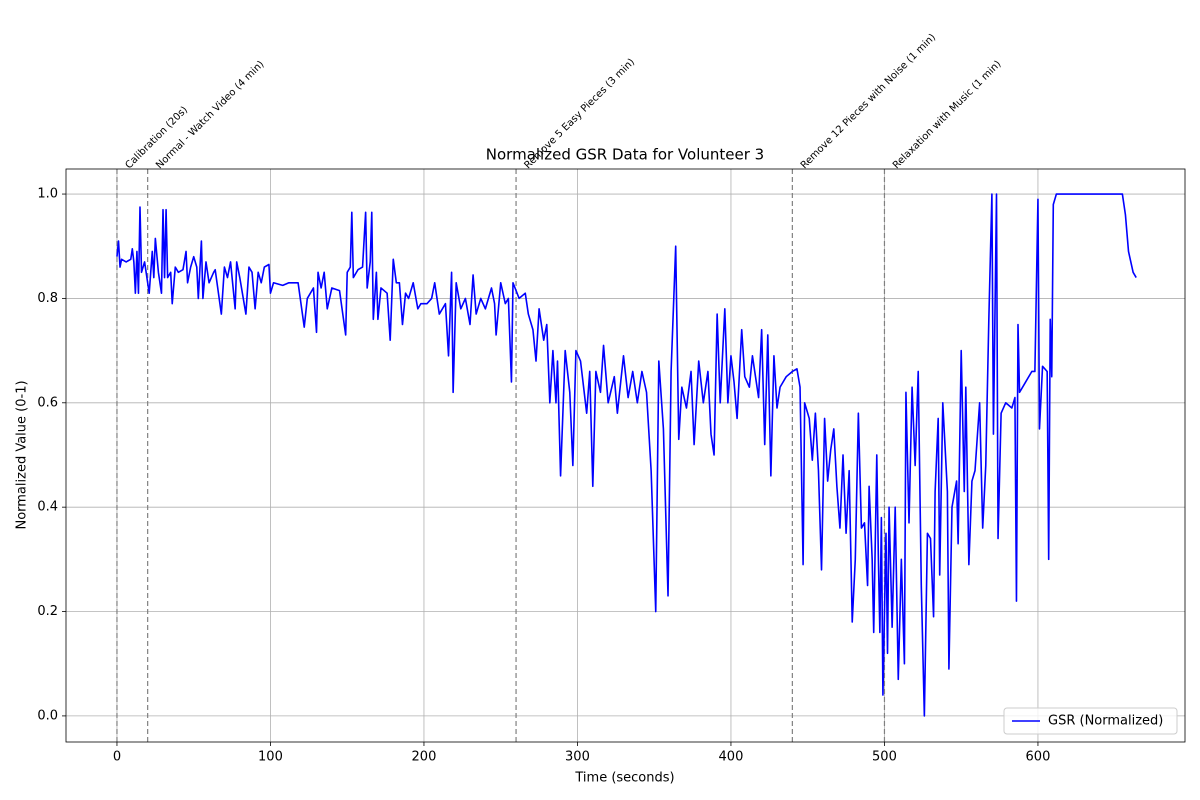 This screenshot has width=1200, height=800. What do you see at coordinates (1105, 721) in the screenshot?
I see `legend-label: GSR (Normalized)` at bounding box center [1105, 721].